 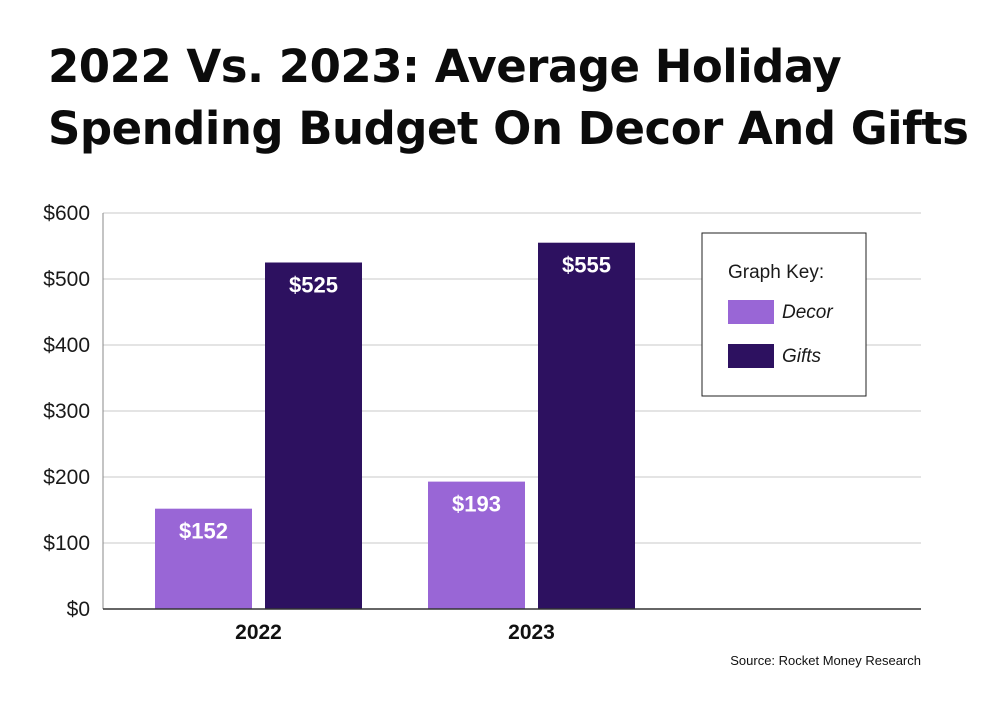 What do you see at coordinates (476, 504) in the screenshot?
I see `bar-value-label: $193` at bounding box center [476, 504].